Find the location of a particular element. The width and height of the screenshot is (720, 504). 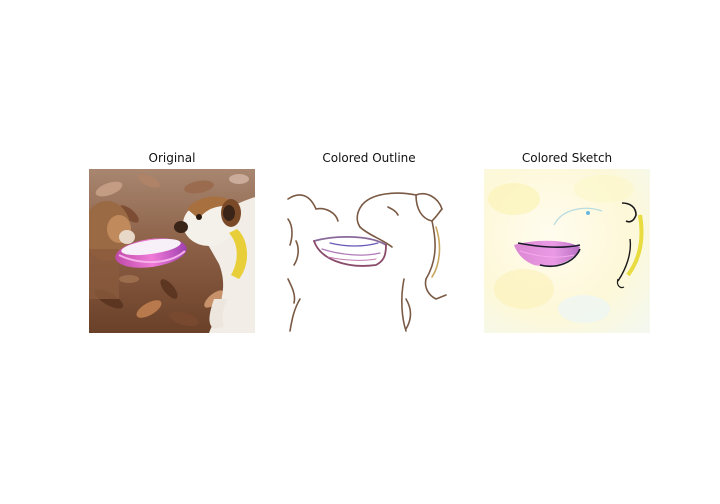

panel-original-image is located at coordinates (172, 251).